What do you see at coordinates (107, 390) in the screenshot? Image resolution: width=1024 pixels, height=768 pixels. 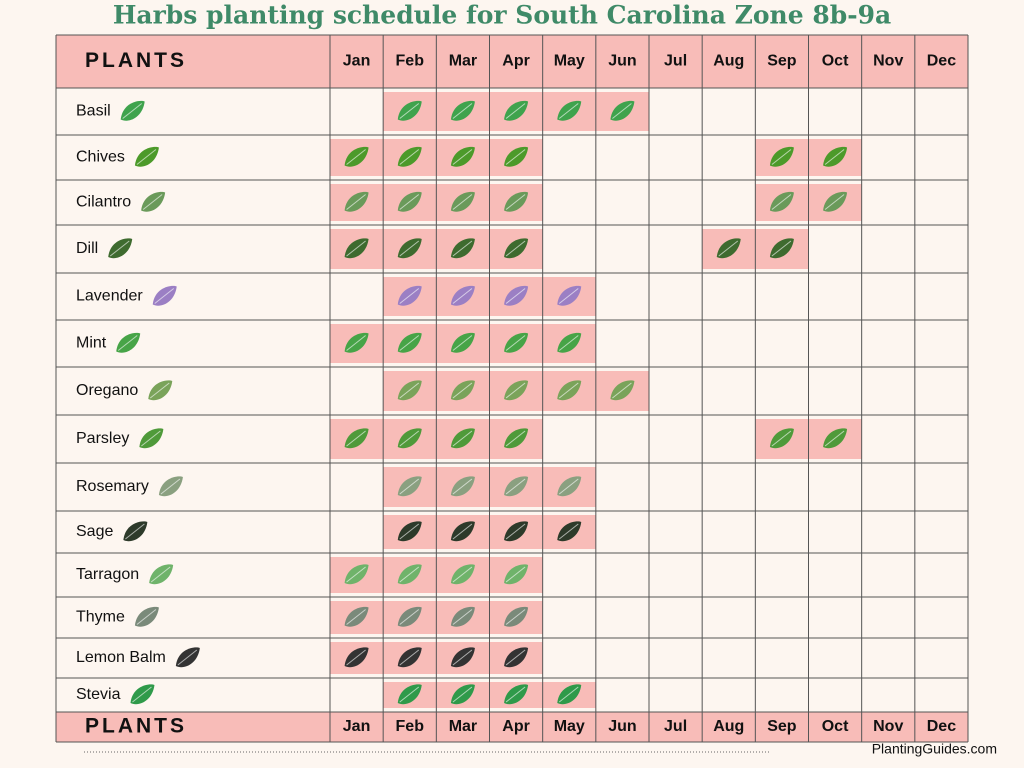 I see `plant-name: Oregano` at bounding box center [107, 390].